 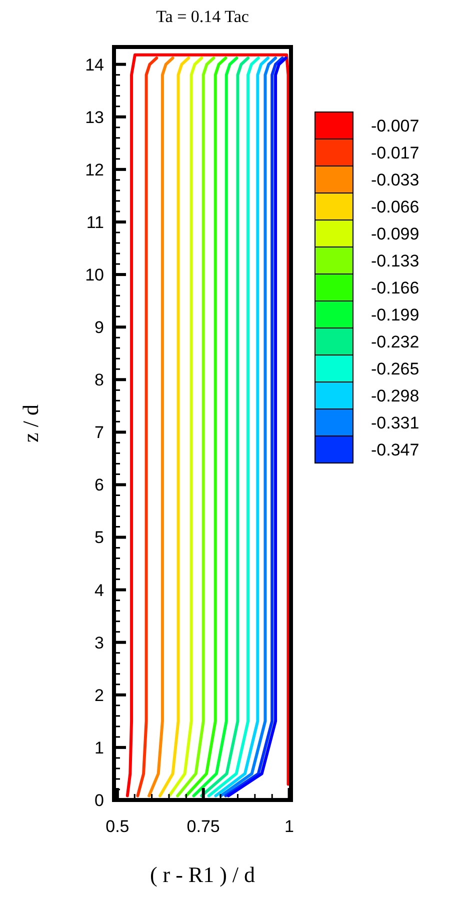 What do you see at coordinates (99, 432) in the screenshot?
I see `y-tick-label: 7` at bounding box center [99, 432].